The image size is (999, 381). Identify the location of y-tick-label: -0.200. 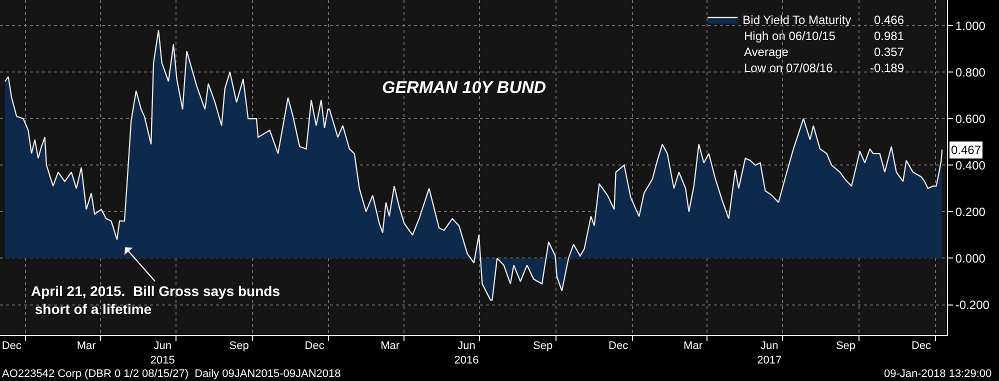
(972, 305).